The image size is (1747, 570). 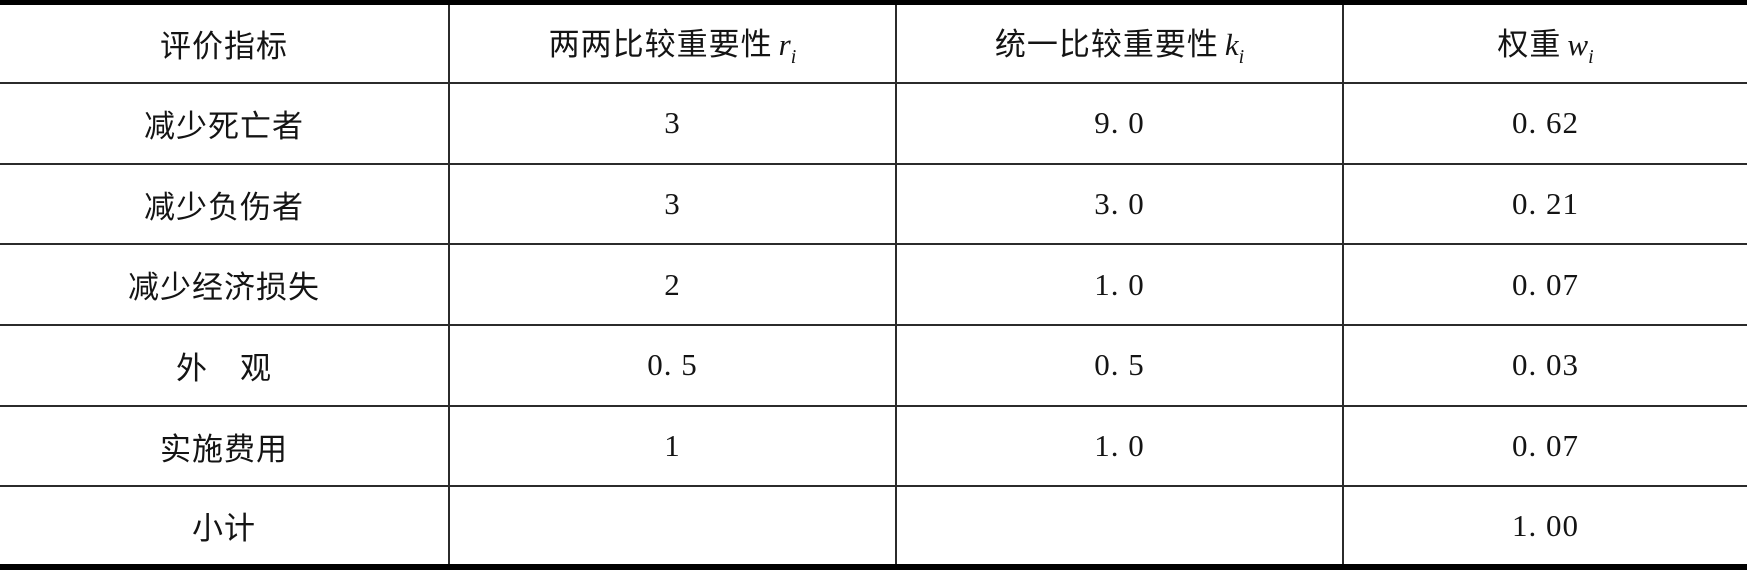 I want to click on cell-indicator: 小计, so click(x=224, y=526).